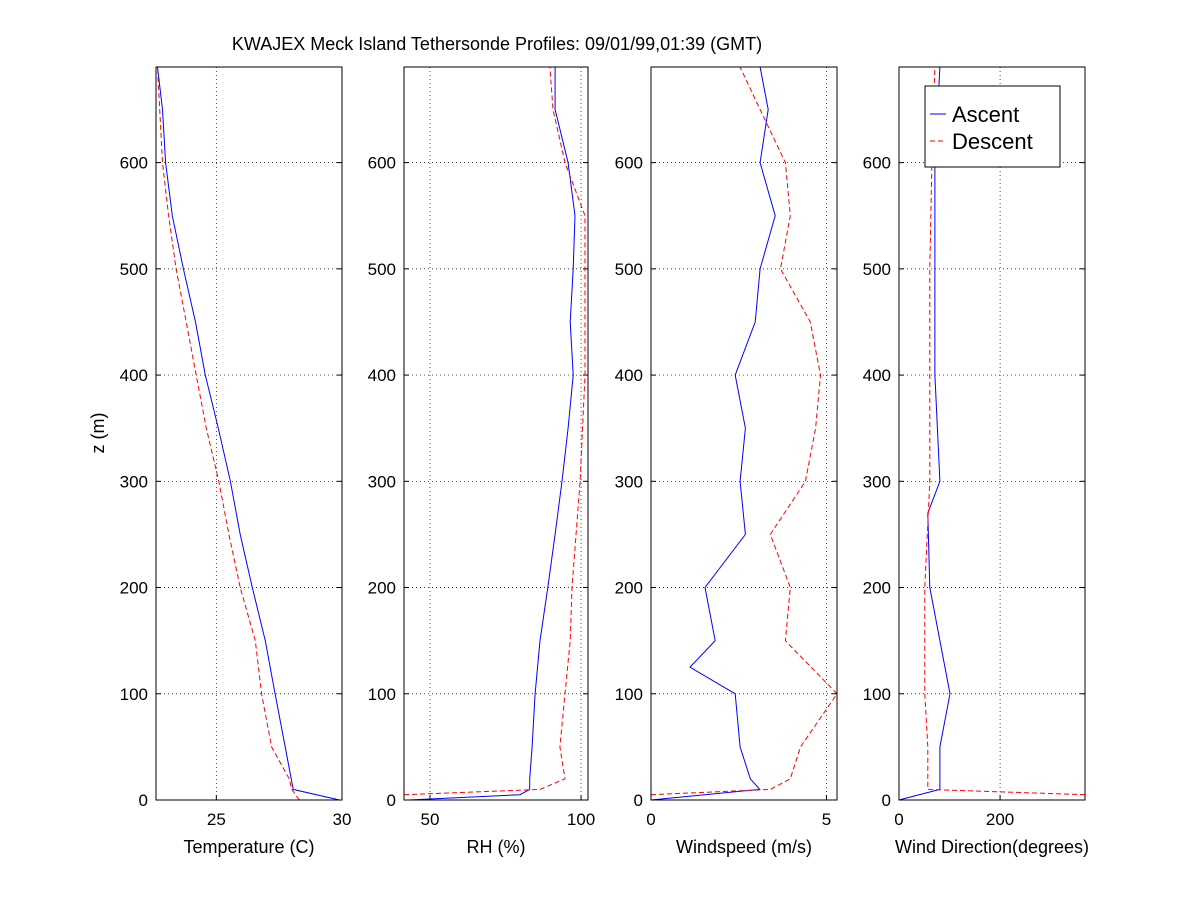 The width and height of the screenshot is (1200, 900). Describe the element at coordinates (581, 819) in the screenshot. I see `x-tick-label: 100` at that location.